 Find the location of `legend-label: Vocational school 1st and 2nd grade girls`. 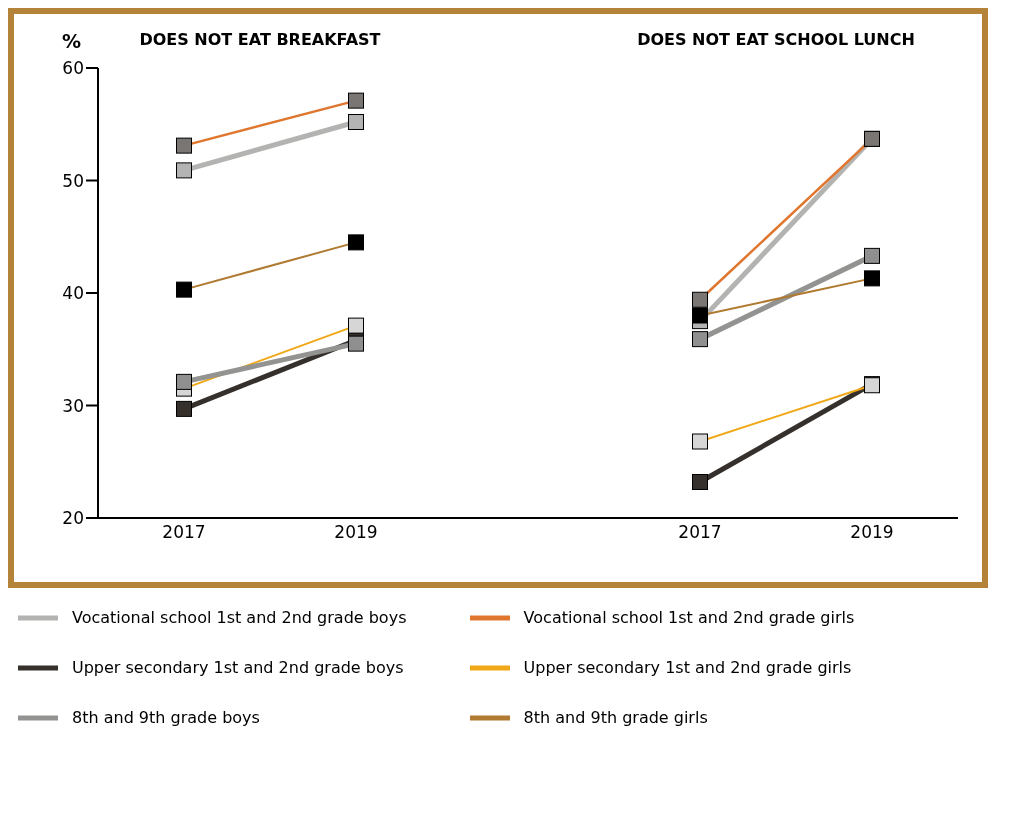

legend-label: Vocational school 1st and 2nd grade girls is located at coordinates (689, 617).